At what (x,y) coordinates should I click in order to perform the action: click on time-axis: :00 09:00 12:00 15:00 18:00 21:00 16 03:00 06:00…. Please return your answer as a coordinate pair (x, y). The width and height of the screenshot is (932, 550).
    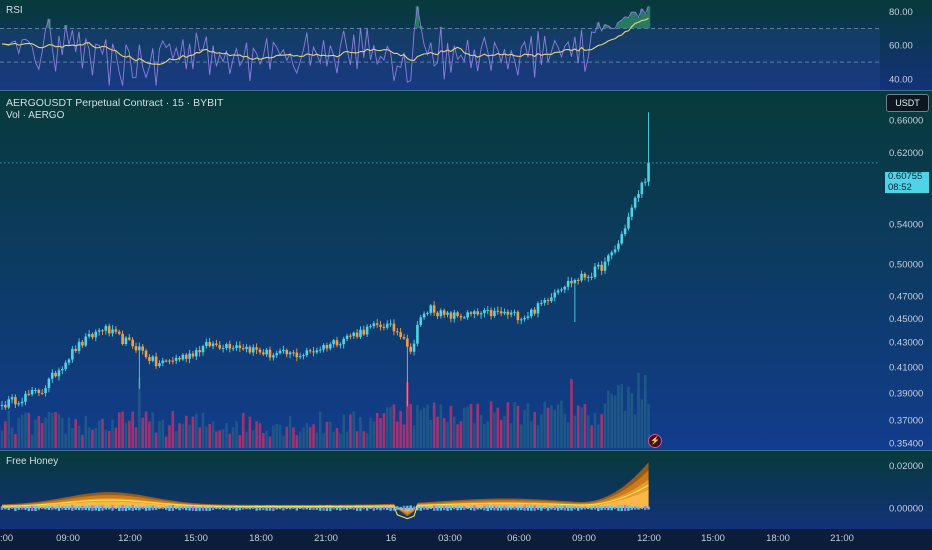
    Looking at the image, I should click on (466, 539).